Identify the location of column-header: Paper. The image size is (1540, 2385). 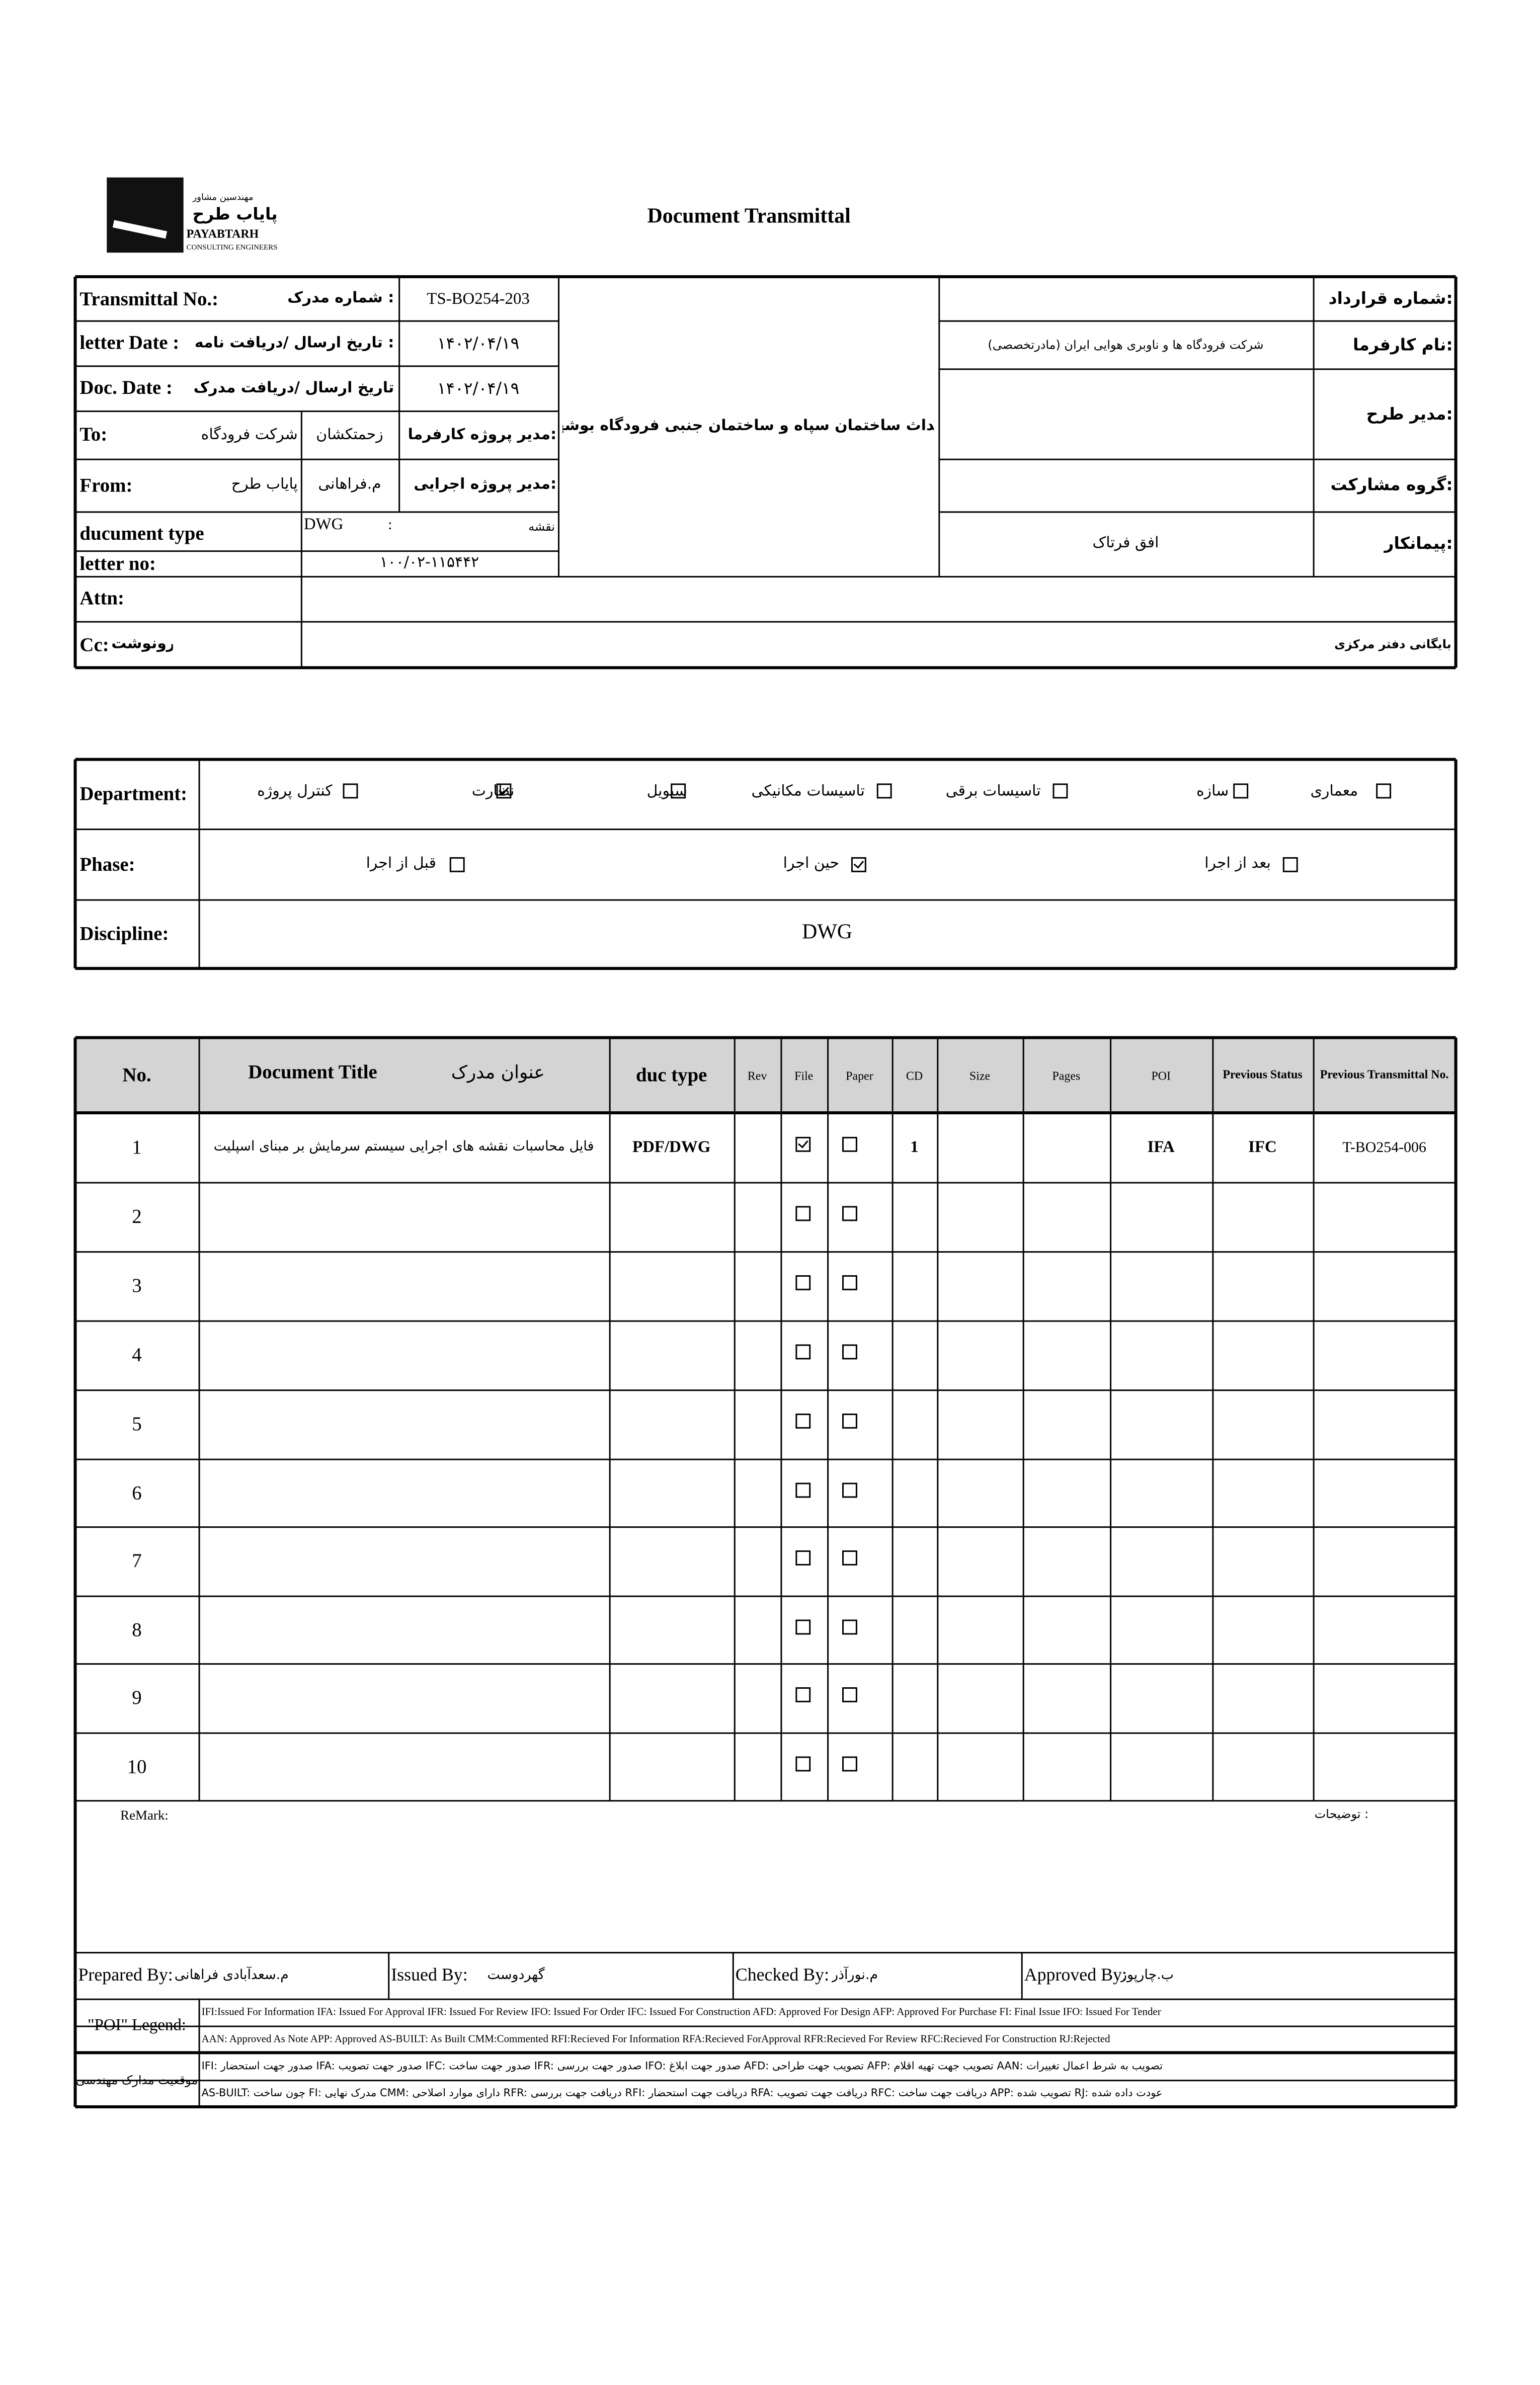
(860, 1075).